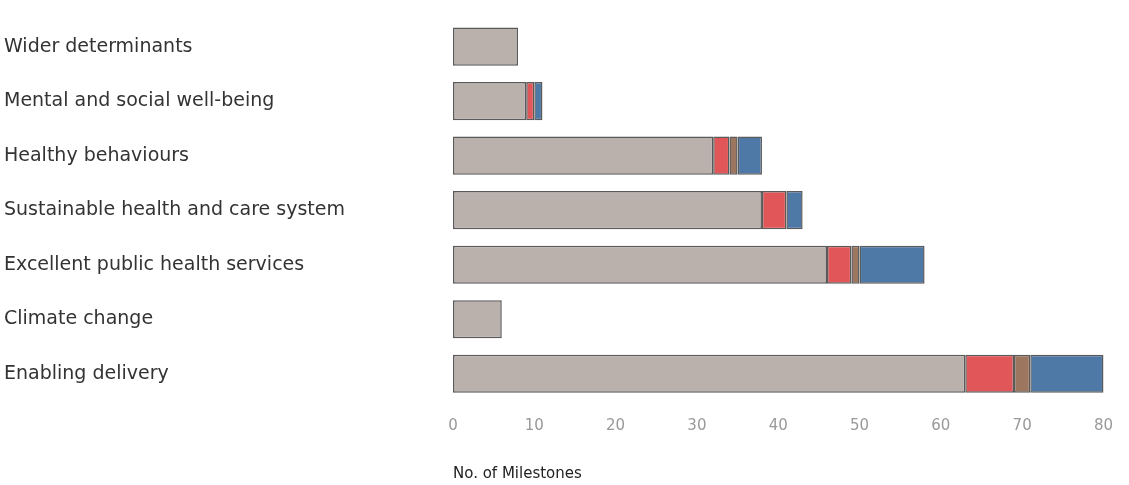 This screenshot has height=485, width=1129. What do you see at coordinates (174, 208) in the screenshot?
I see `y-tick-label: Sustainable health and care system` at bounding box center [174, 208].